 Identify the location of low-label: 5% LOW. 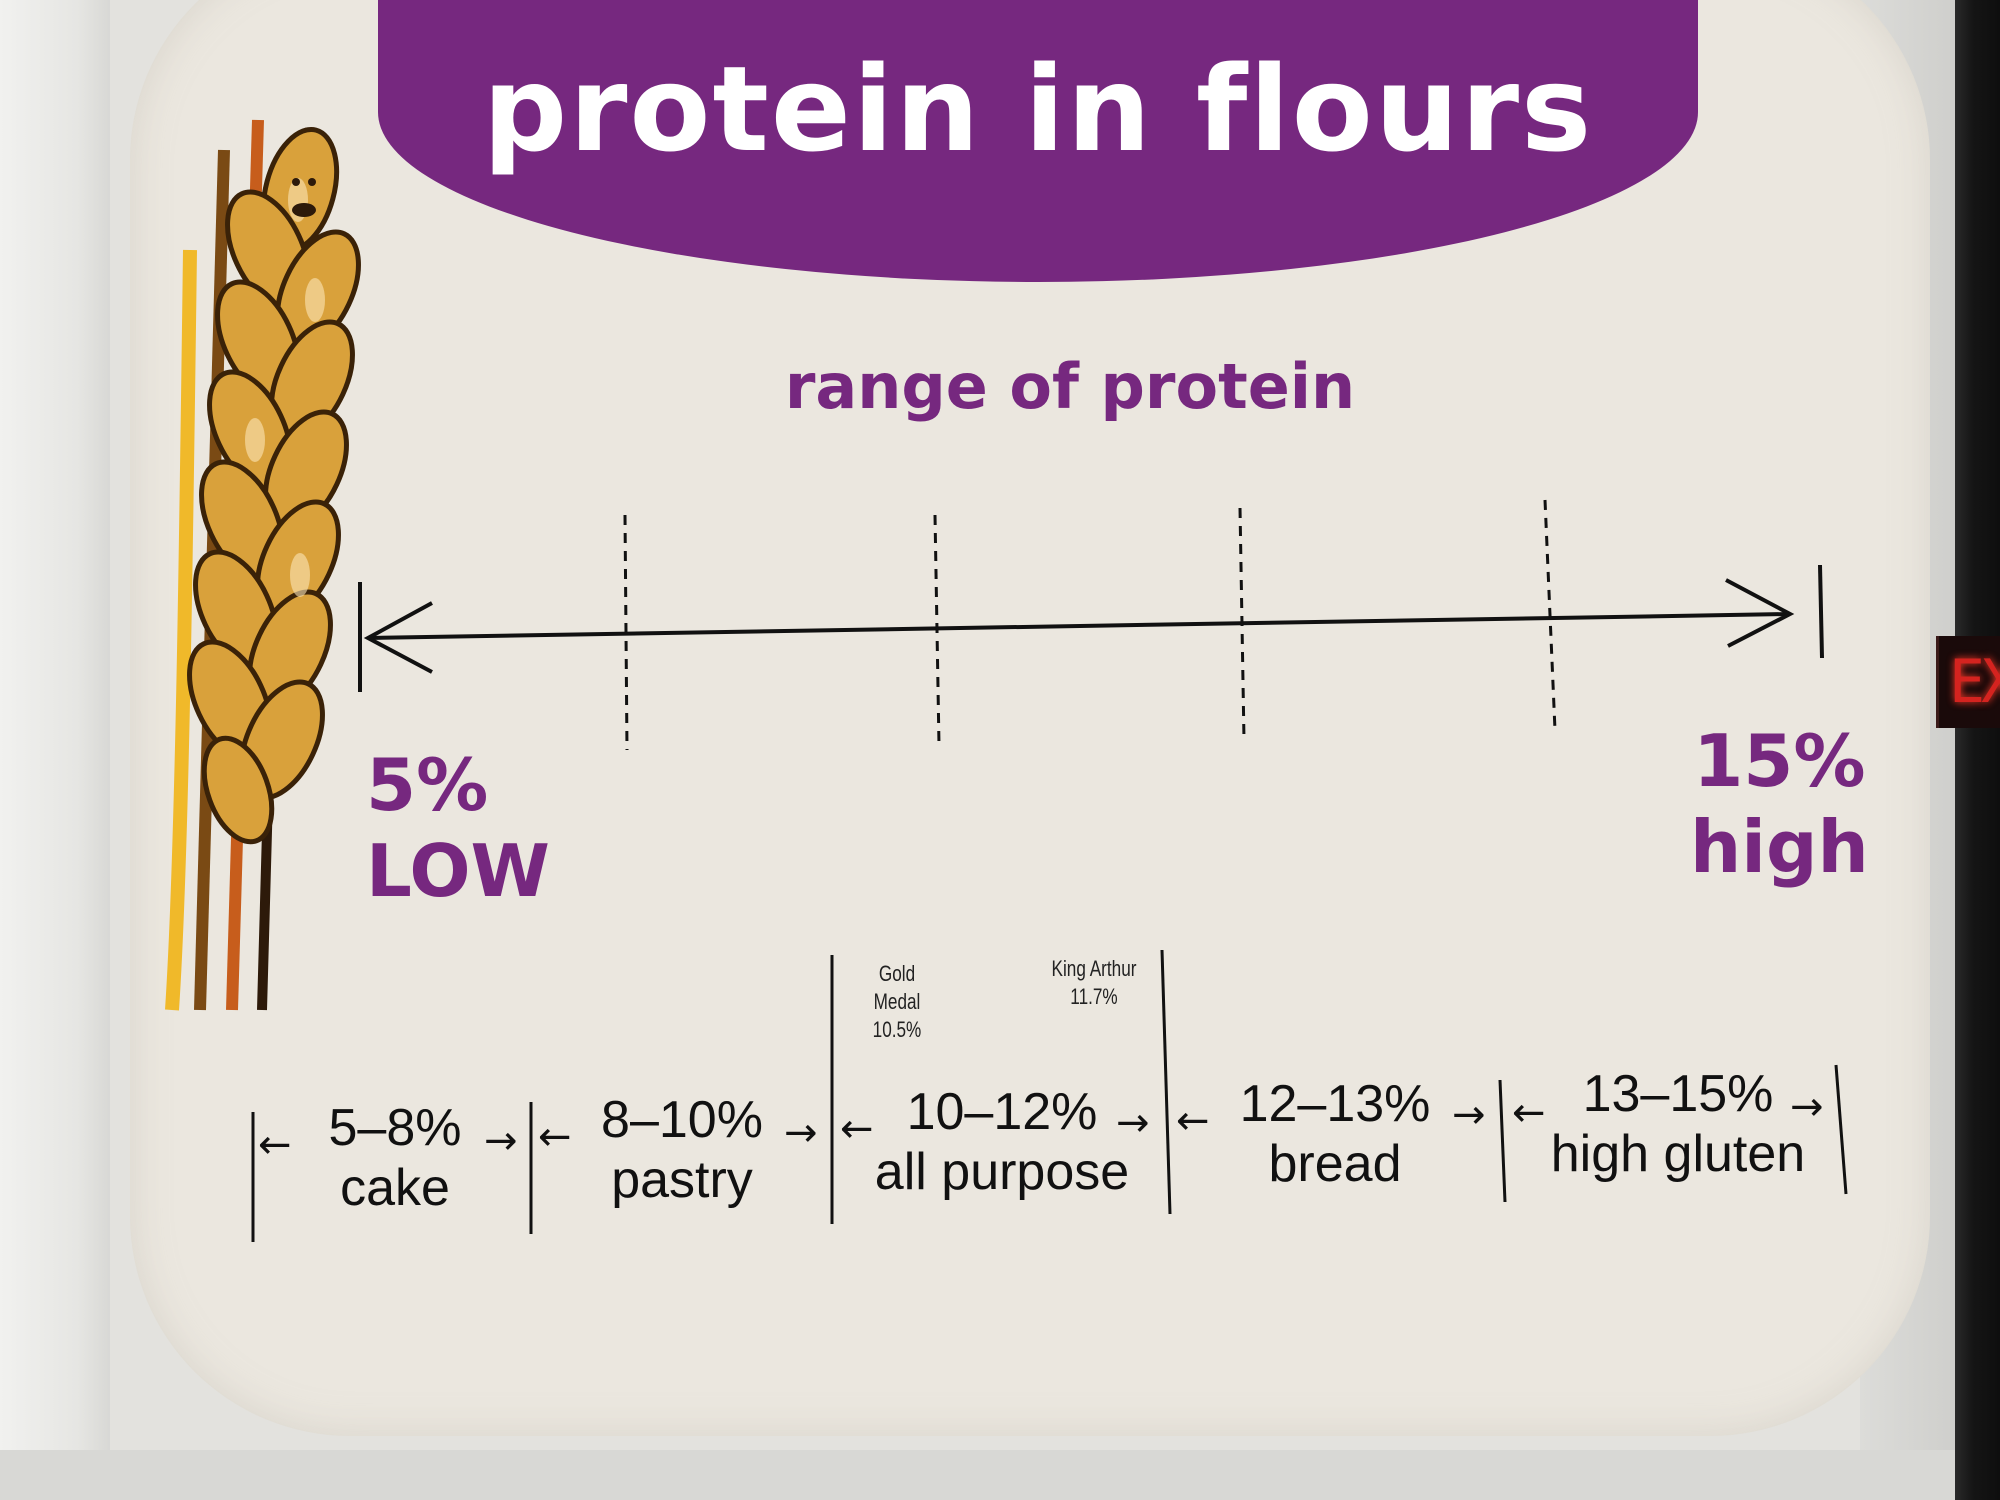
(458, 828).